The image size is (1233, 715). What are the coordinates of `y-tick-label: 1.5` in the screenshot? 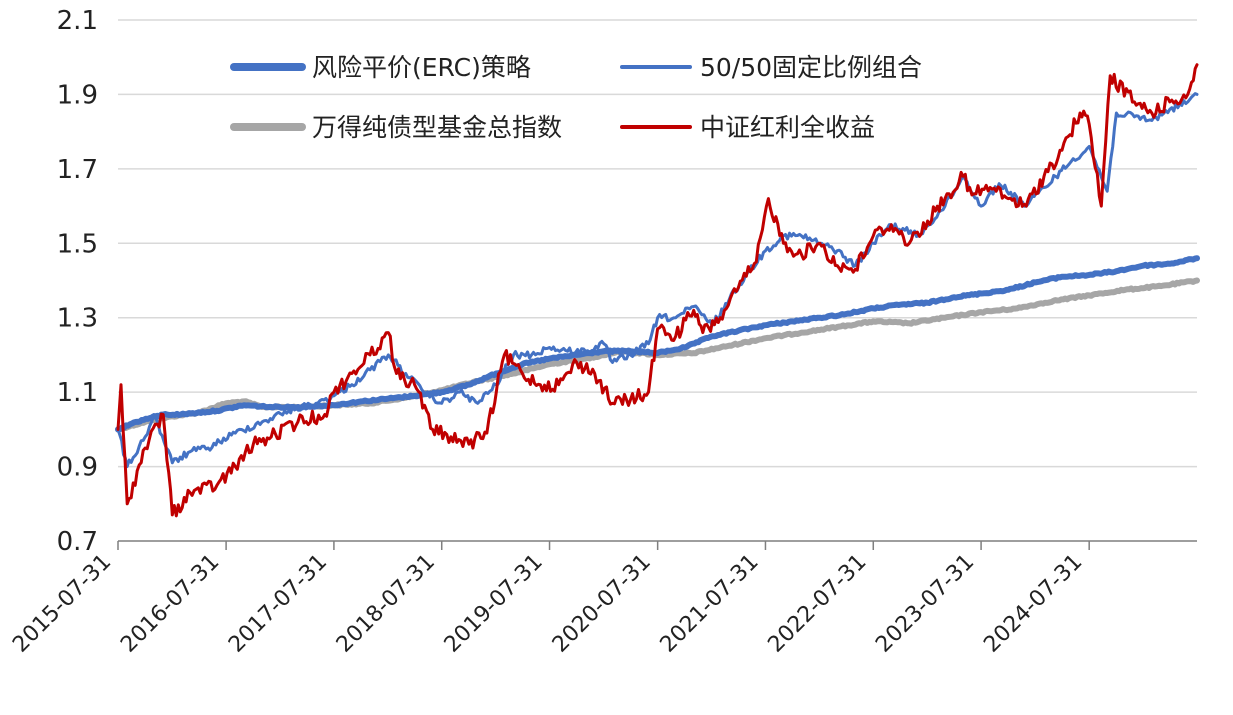 It's located at (77, 244).